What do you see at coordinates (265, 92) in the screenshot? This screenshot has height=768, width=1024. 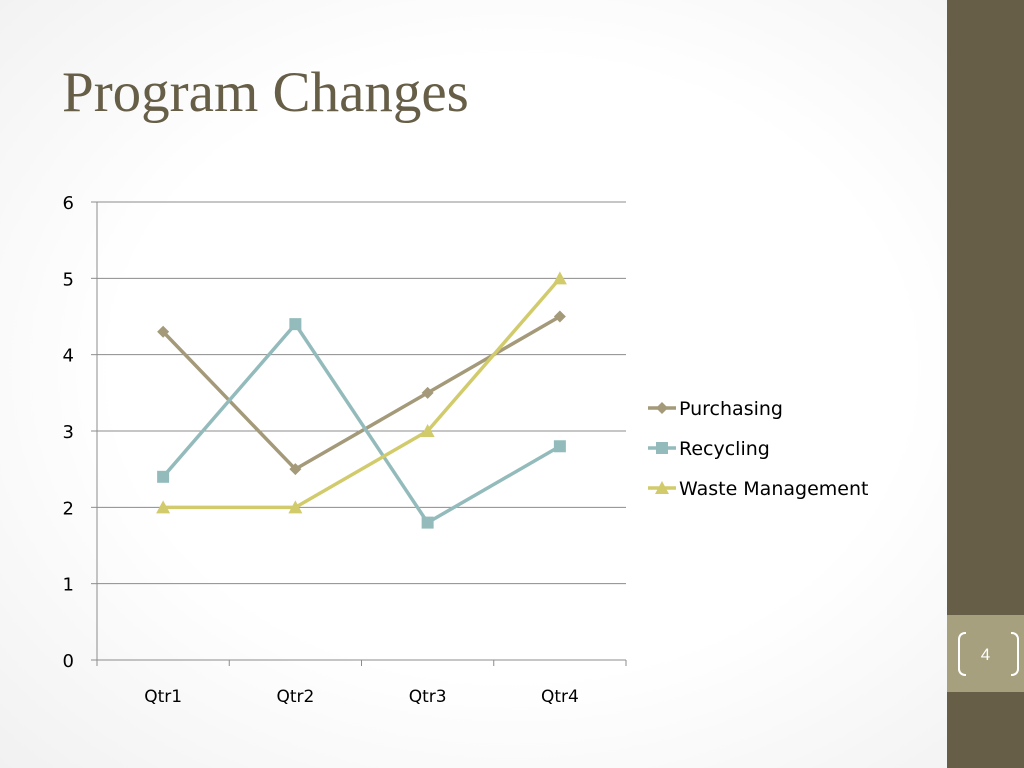 I see `slide-title: Program Changes` at bounding box center [265, 92].